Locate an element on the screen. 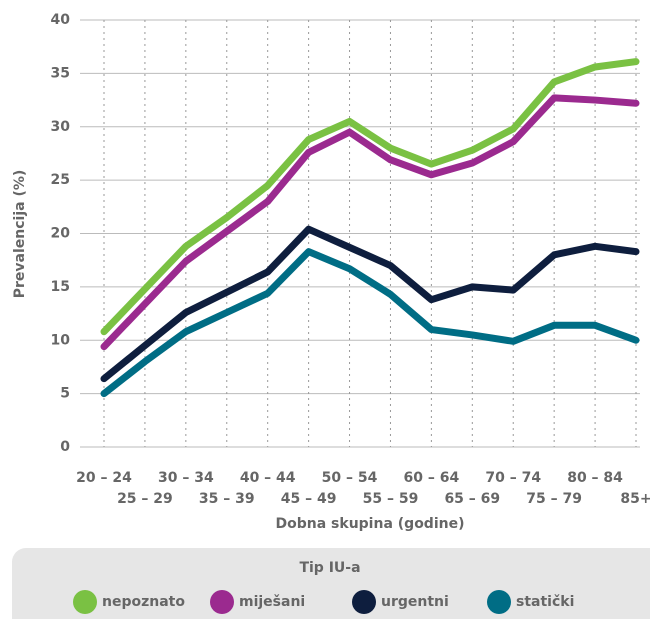 The width and height of the screenshot is (650, 619). y-tick-label: 10 is located at coordinates (61, 340).